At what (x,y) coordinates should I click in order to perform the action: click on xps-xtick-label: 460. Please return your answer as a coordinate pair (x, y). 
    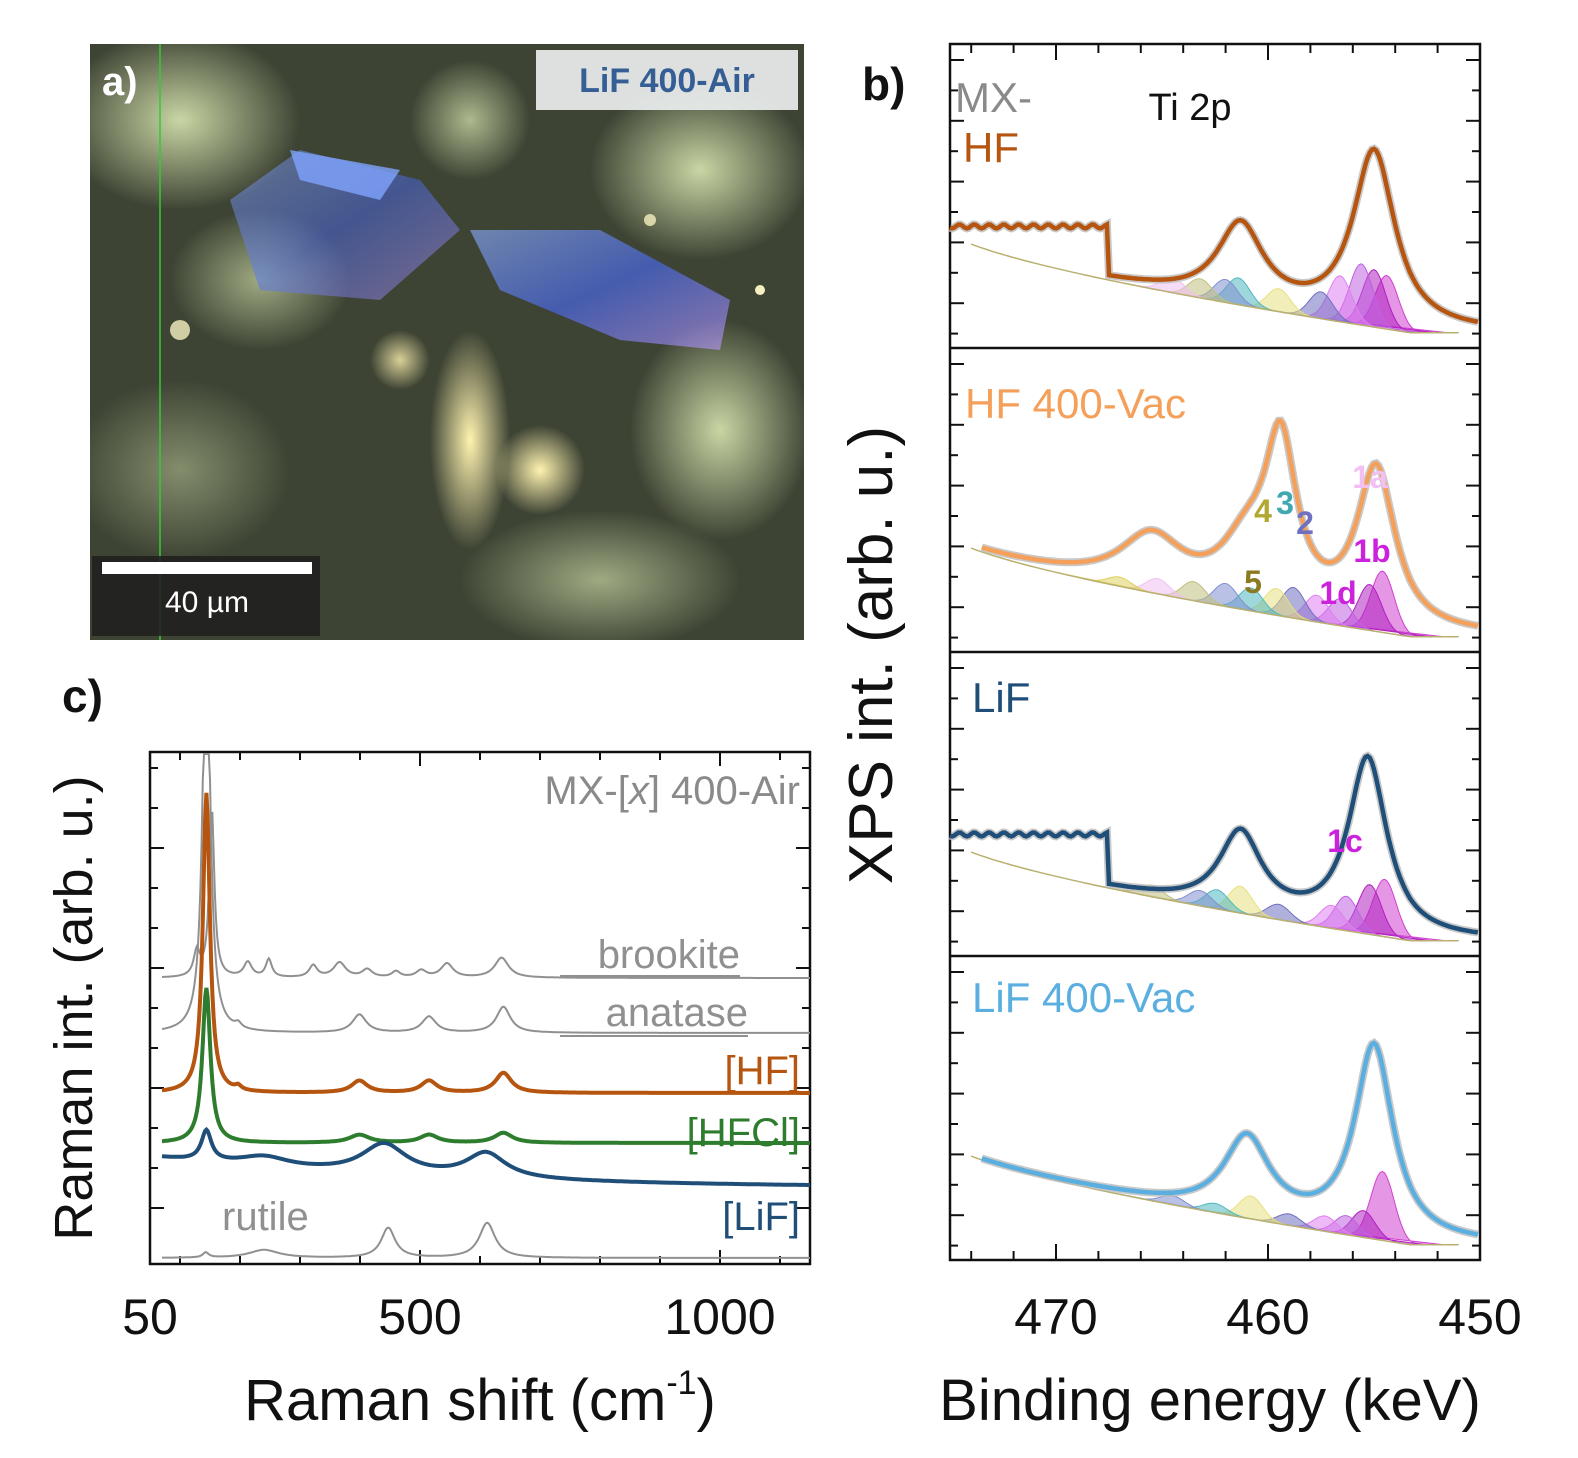
    Looking at the image, I should click on (1267, 1317).